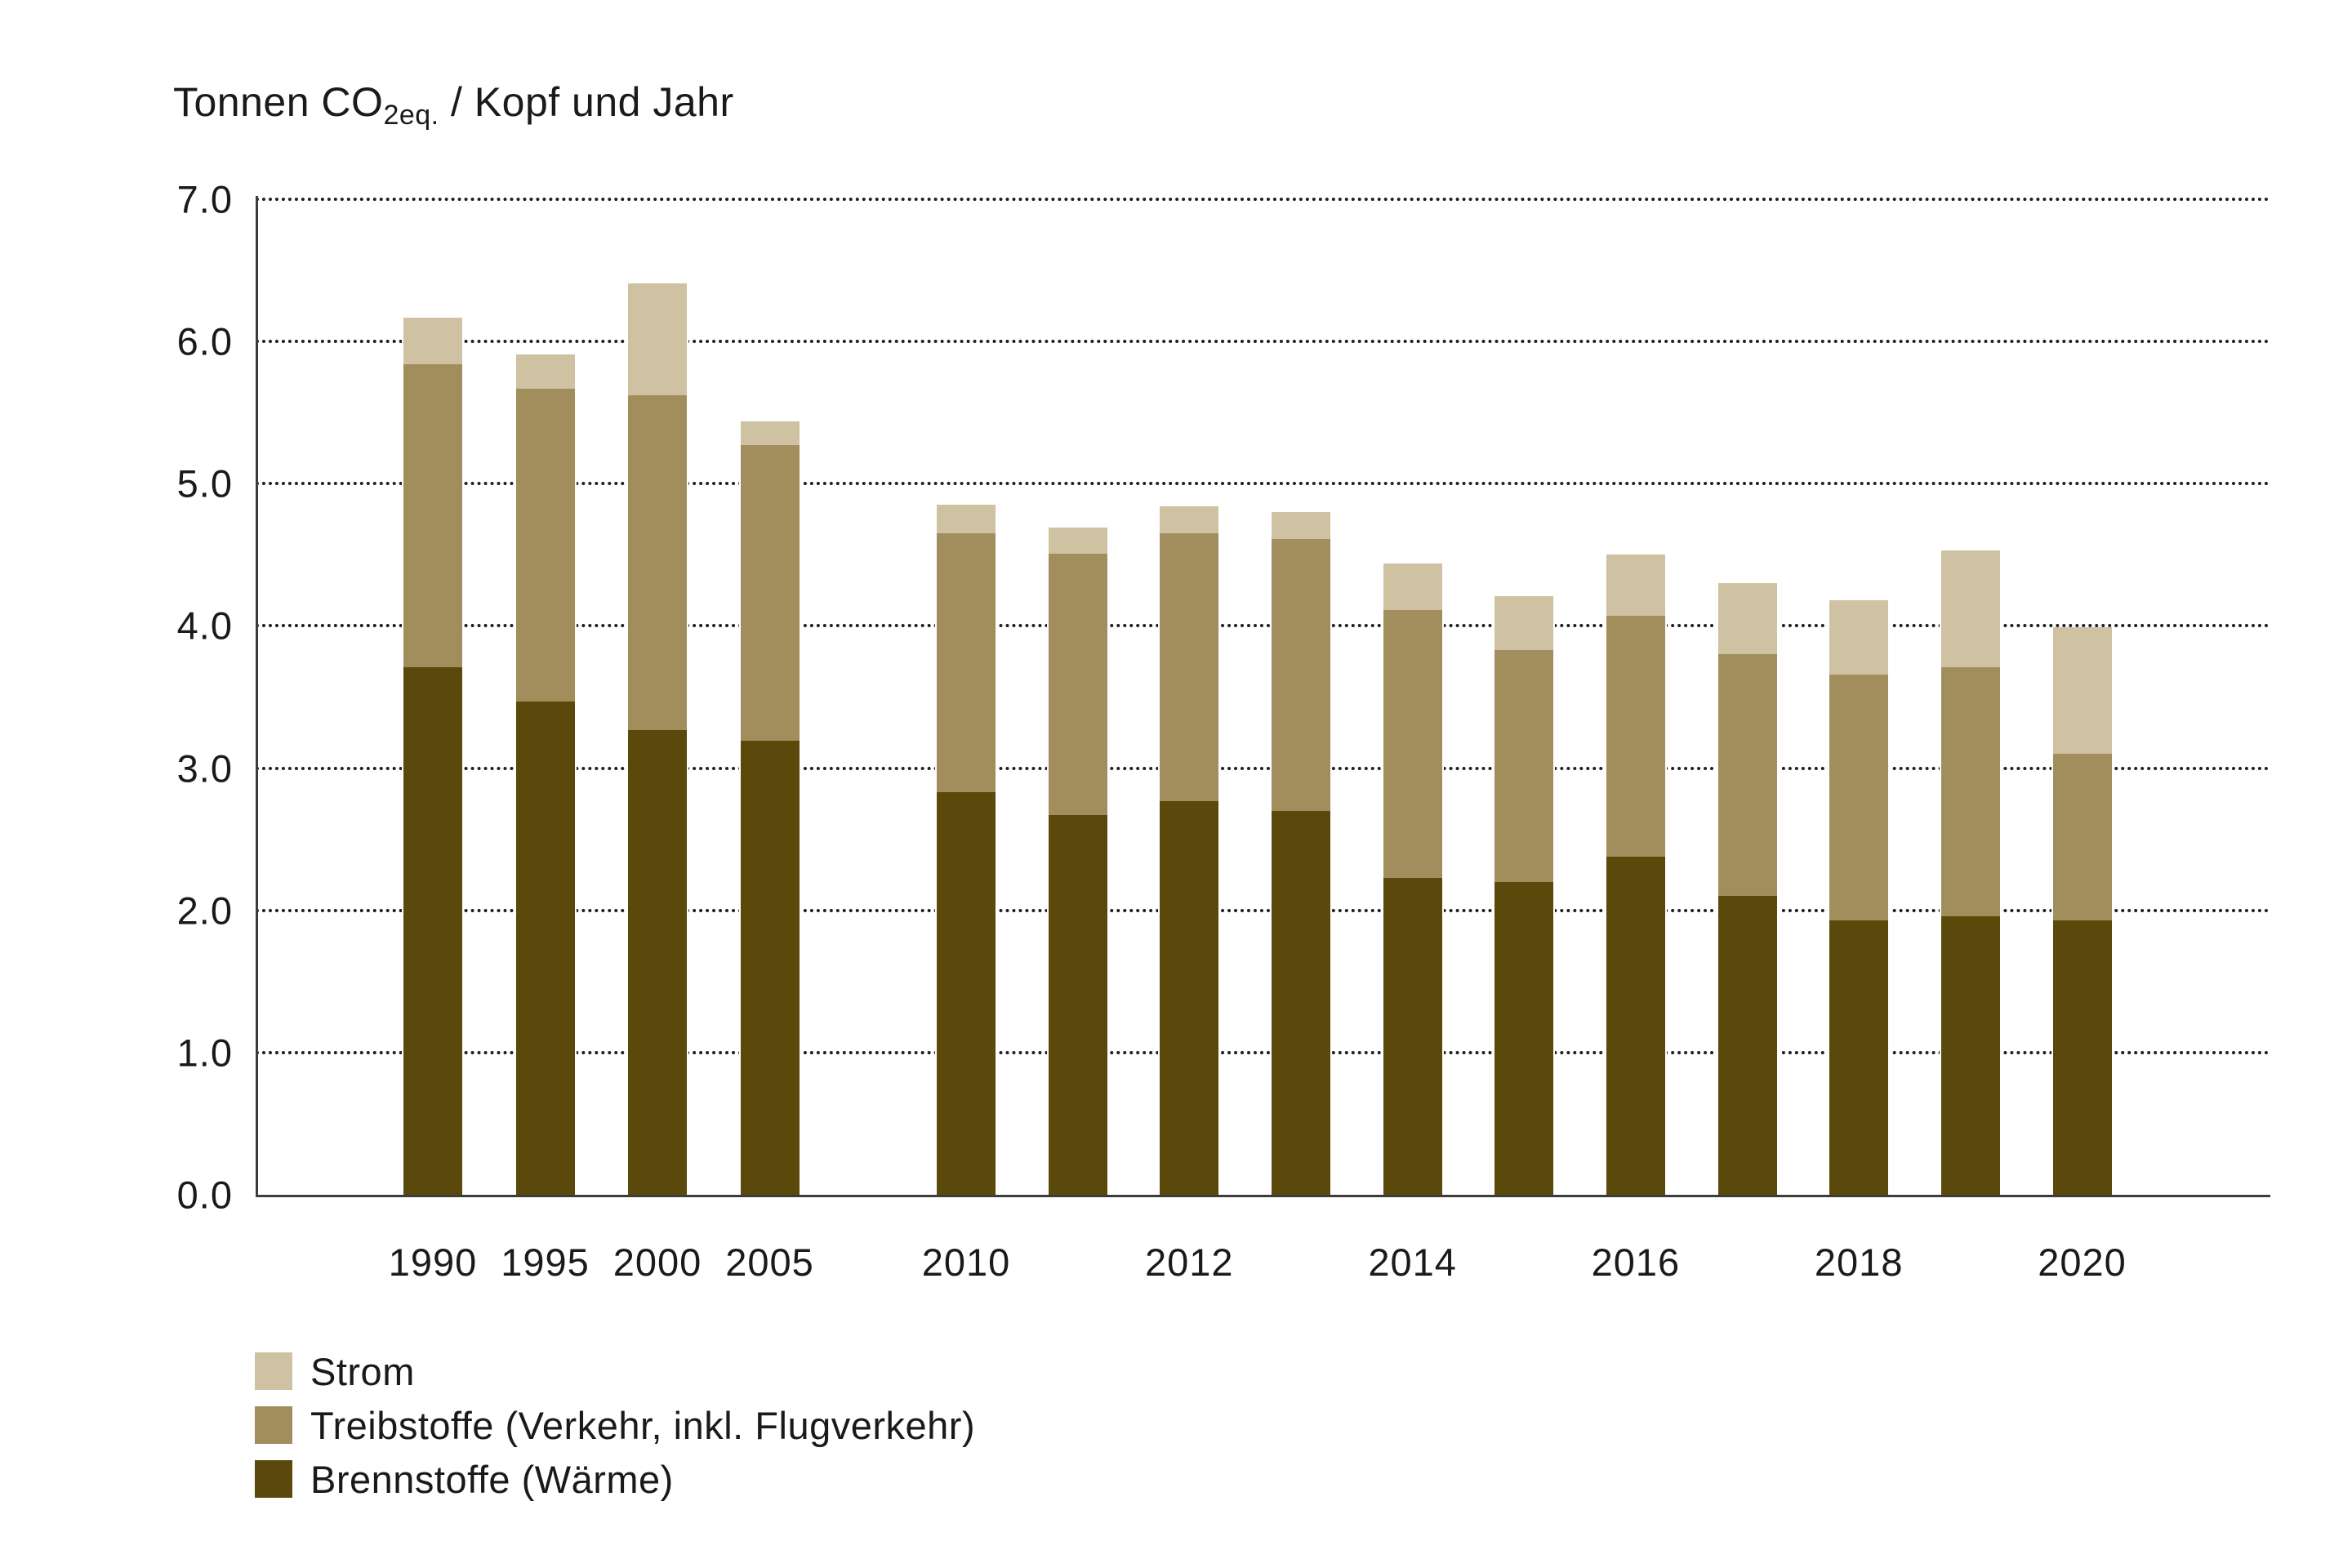 The height and width of the screenshot is (1568, 2352). I want to click on y-tick-label-2.0: 2.0, so click(204, 911).